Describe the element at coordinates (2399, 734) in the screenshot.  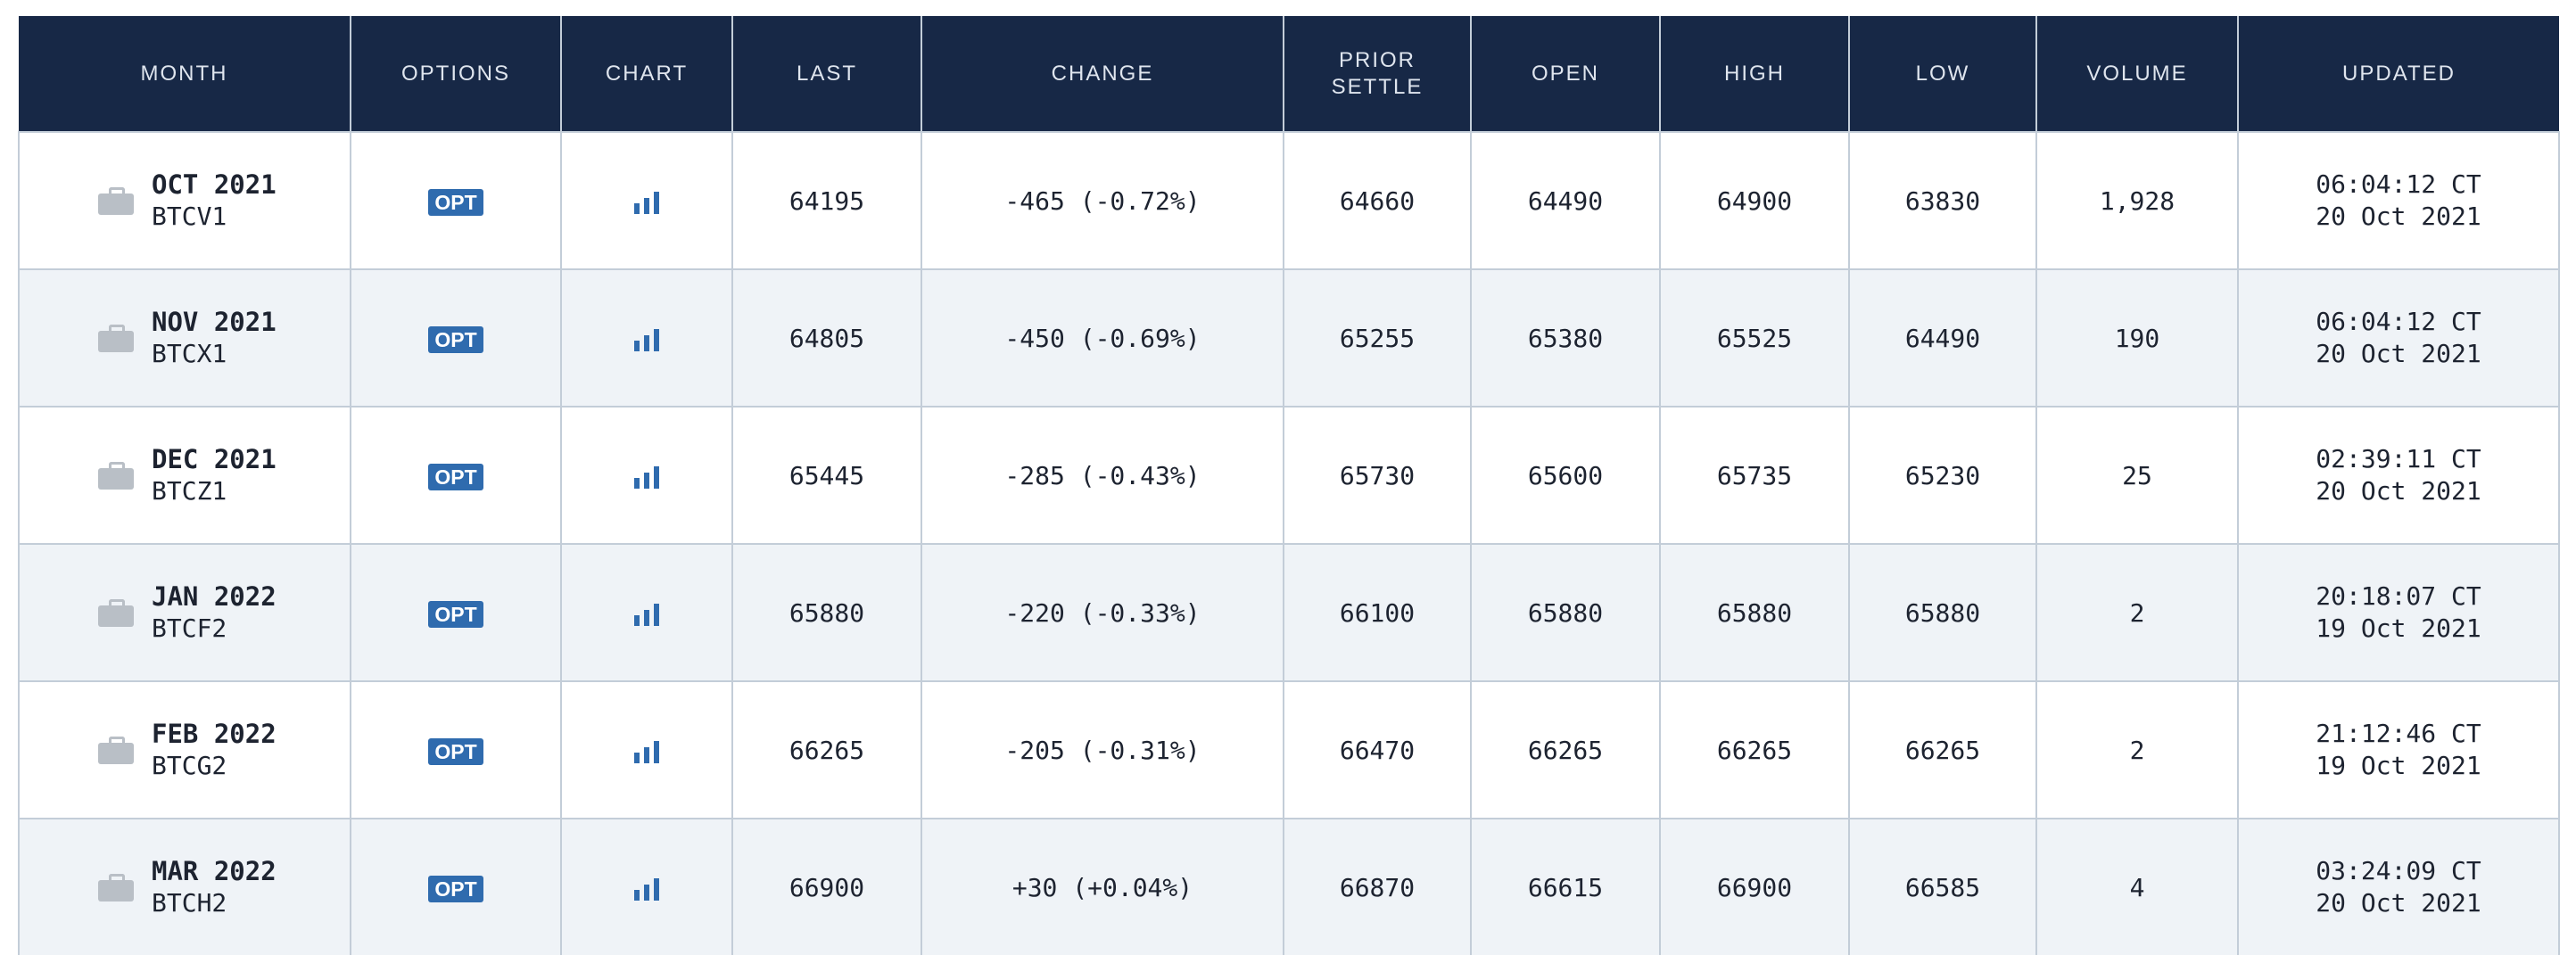
I see `updated-time: 21:12:46 CT` at that location.